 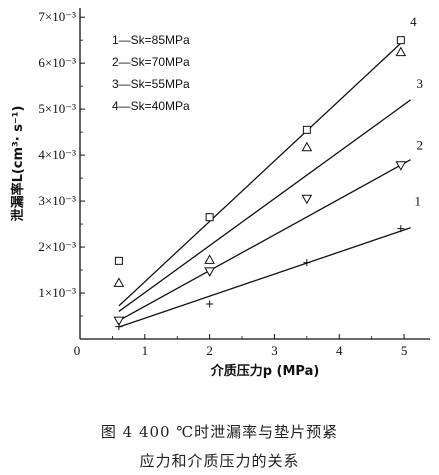 What do you see at coordinates (151, 84) in the screenshot?
I see `legend-entry-3: 3—Sk=55MPa` at bounding box center [151, 84].